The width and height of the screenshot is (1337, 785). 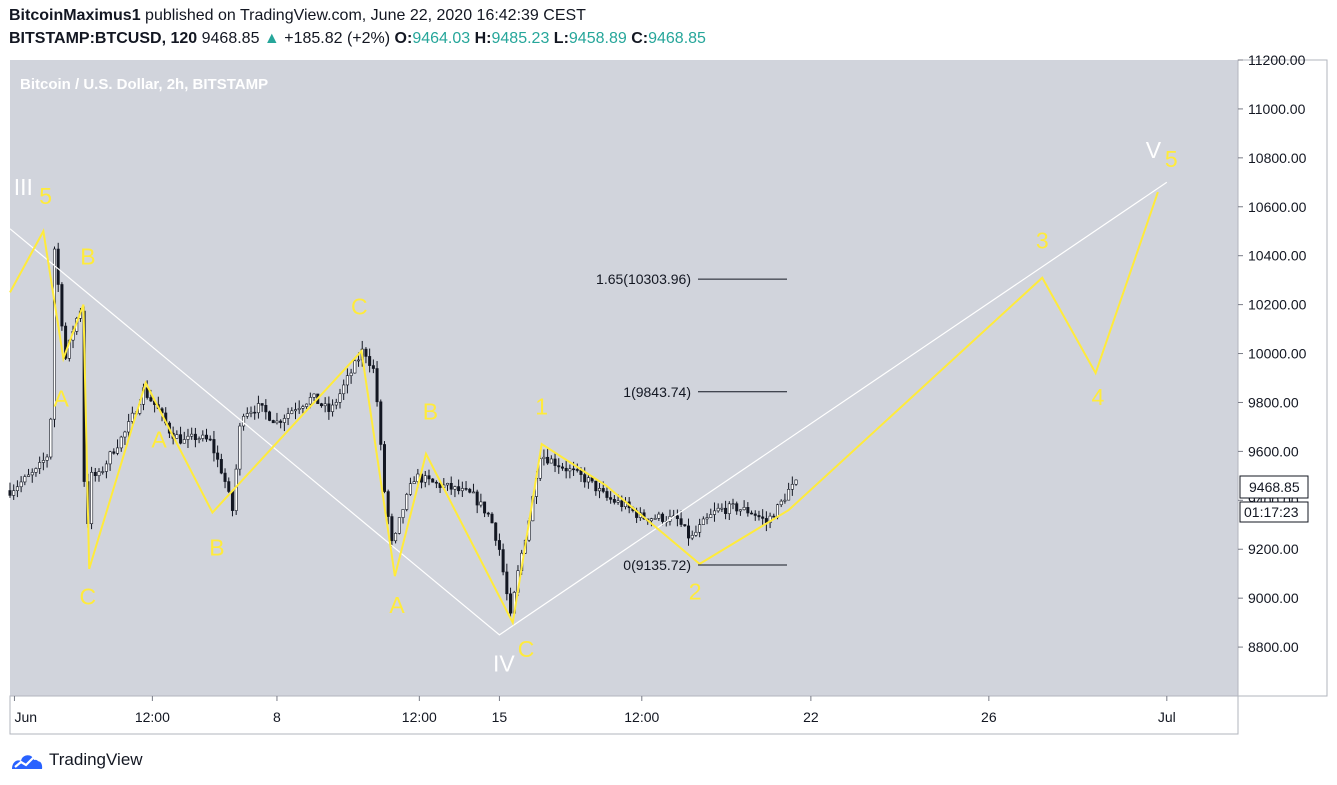 I want to click on x-tick-label: 22, so click(x=811, y=717).